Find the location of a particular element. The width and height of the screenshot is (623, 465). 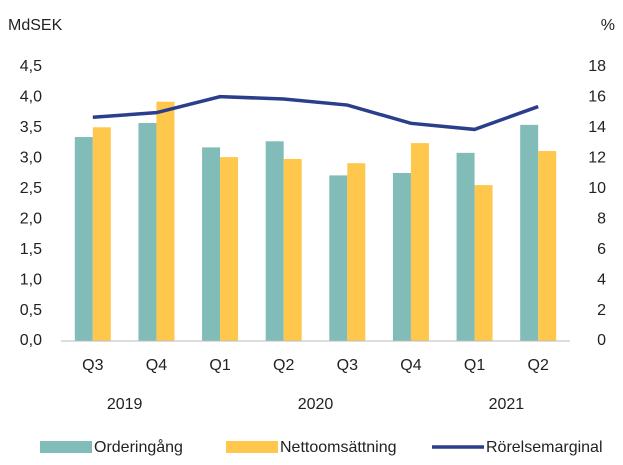

y-tick-label: 3,5 is located at coordinates (31, 127).